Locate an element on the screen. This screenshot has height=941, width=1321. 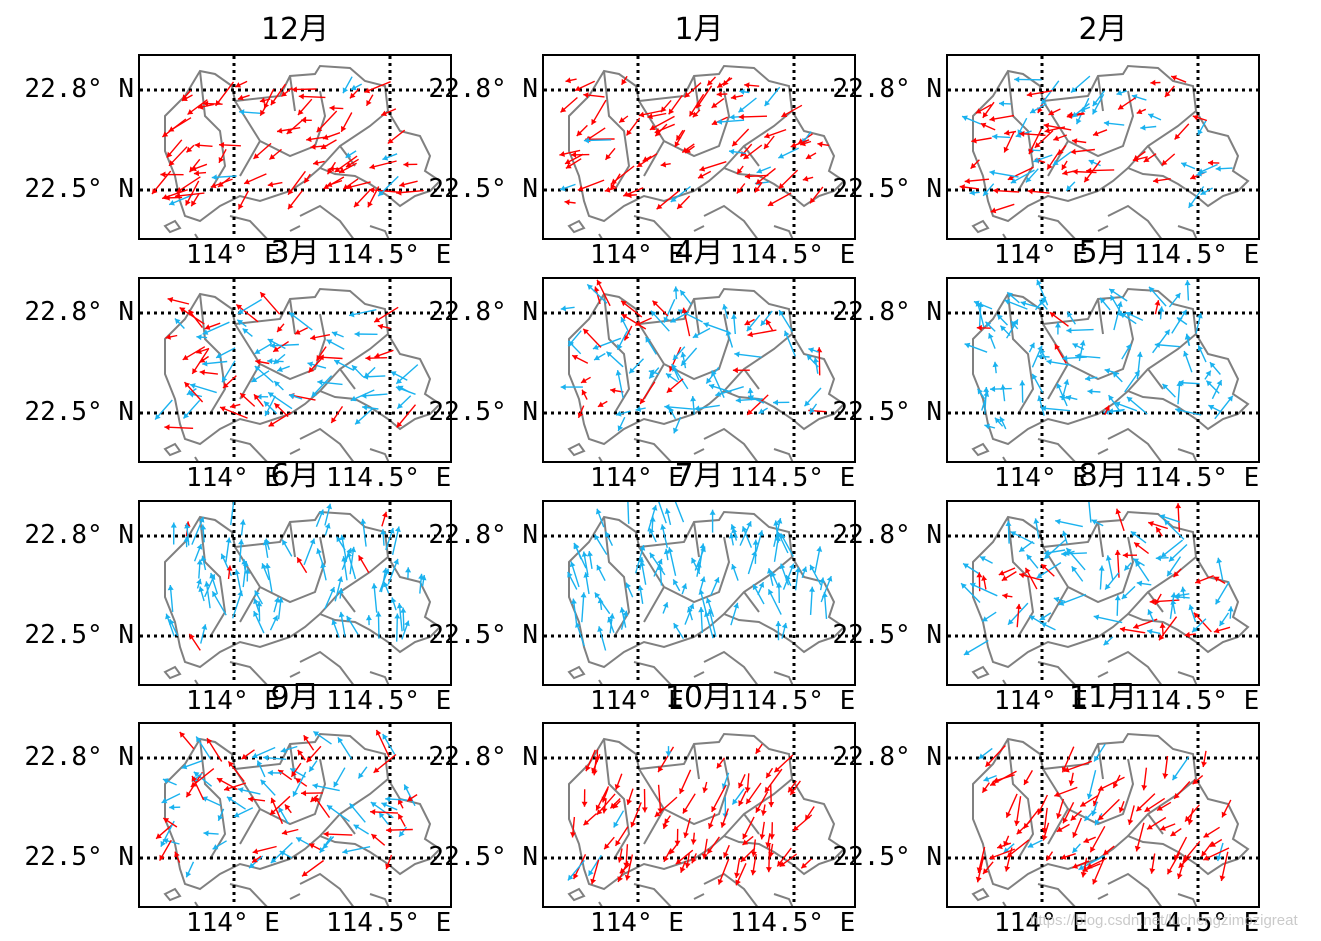
quiver-panel: 10月 22.8° N 22.5° N 114° E 114.5° E is located at coordinates (642, 809).